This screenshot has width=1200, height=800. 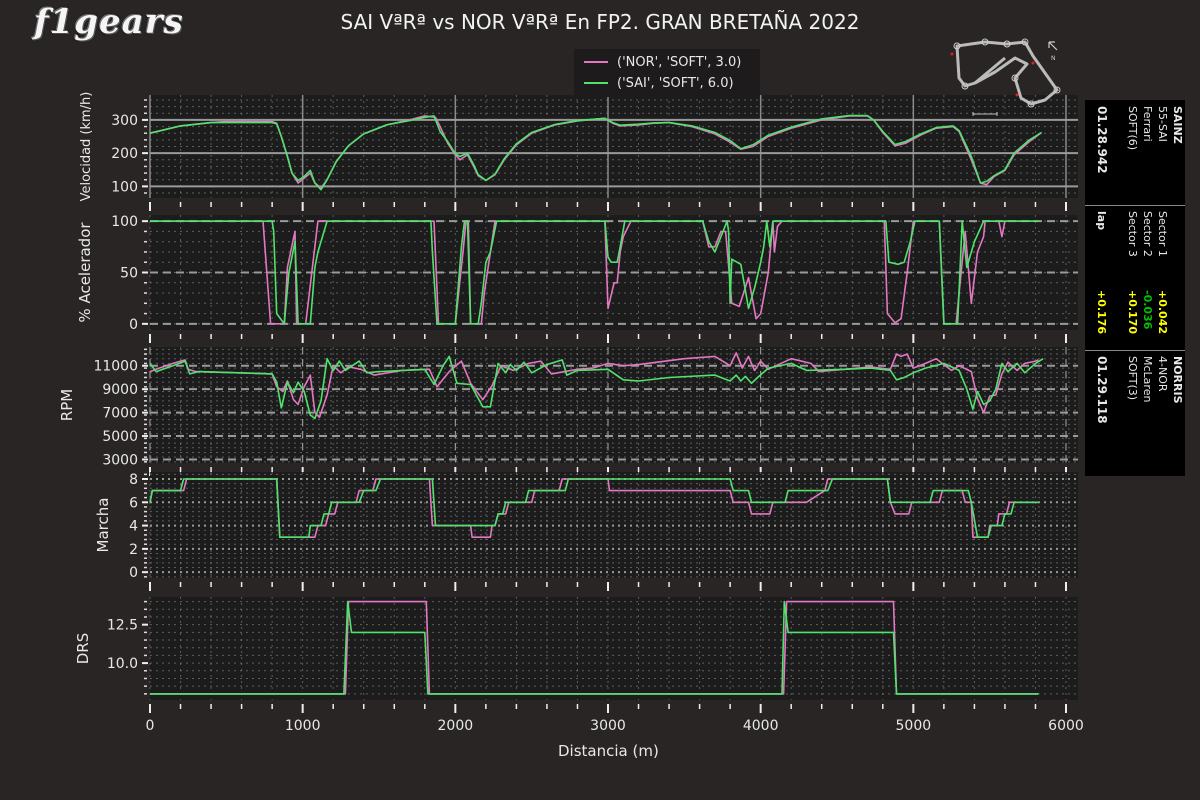 I want to click on throttle-panel: 0 50 100 % Acelerador, so click(x=577, y=278).